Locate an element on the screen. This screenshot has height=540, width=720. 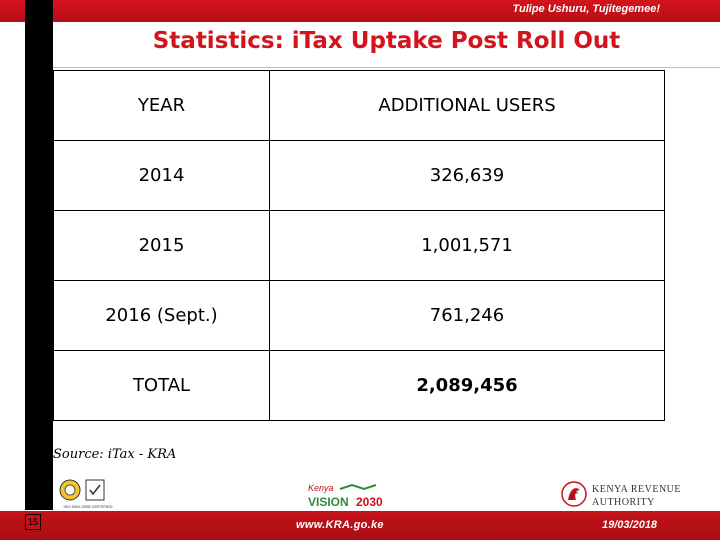
table-row: 2016 (Sept.) 761,246 is located at coordinates (359, 315).